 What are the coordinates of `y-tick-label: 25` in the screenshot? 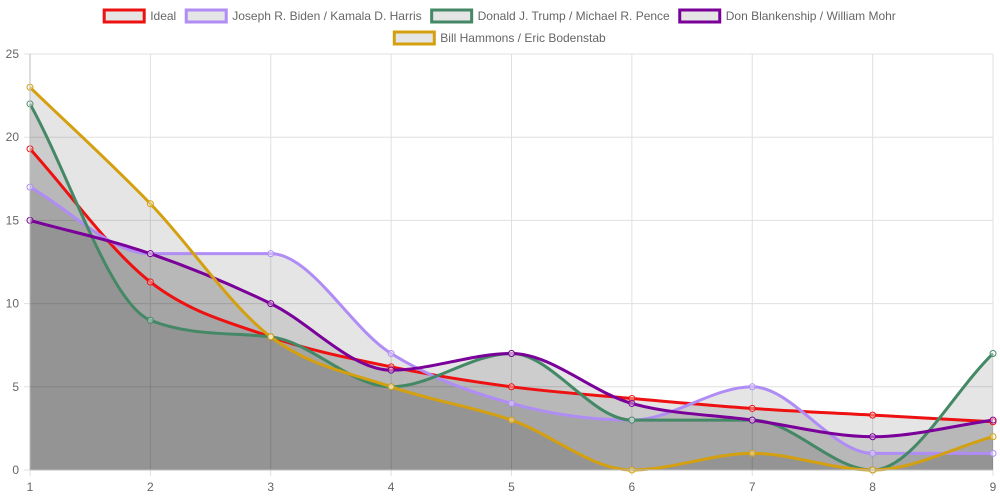 It's located at (13, 54).